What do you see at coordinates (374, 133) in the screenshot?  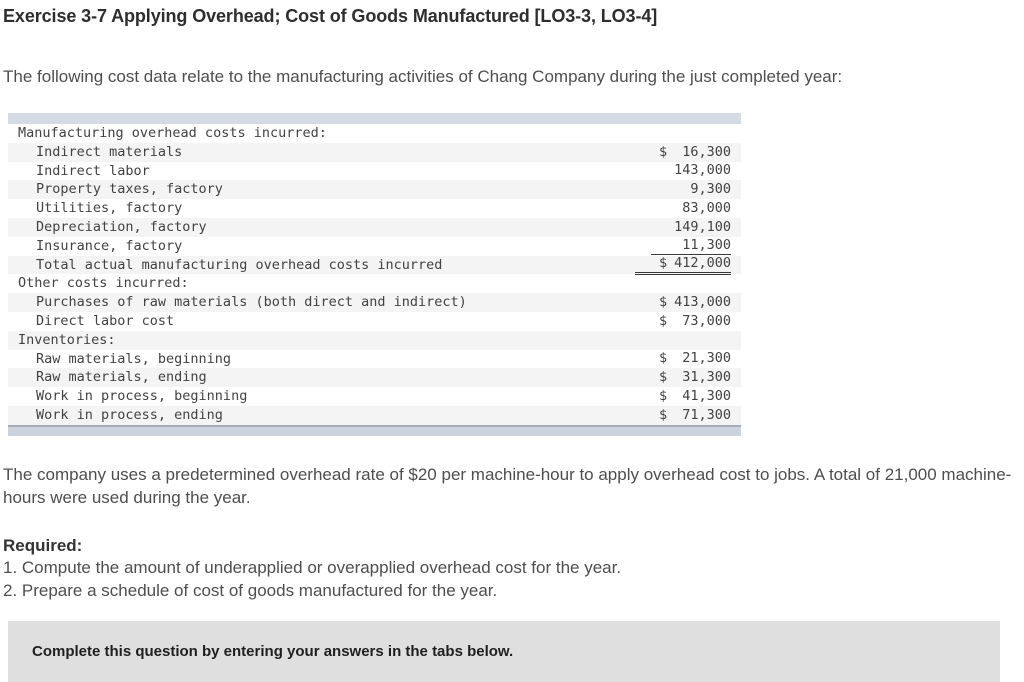 I see `table-row-mfg-overhead-header: Manufacturing overhead costs incurred:` at bounding box center [374, 133].